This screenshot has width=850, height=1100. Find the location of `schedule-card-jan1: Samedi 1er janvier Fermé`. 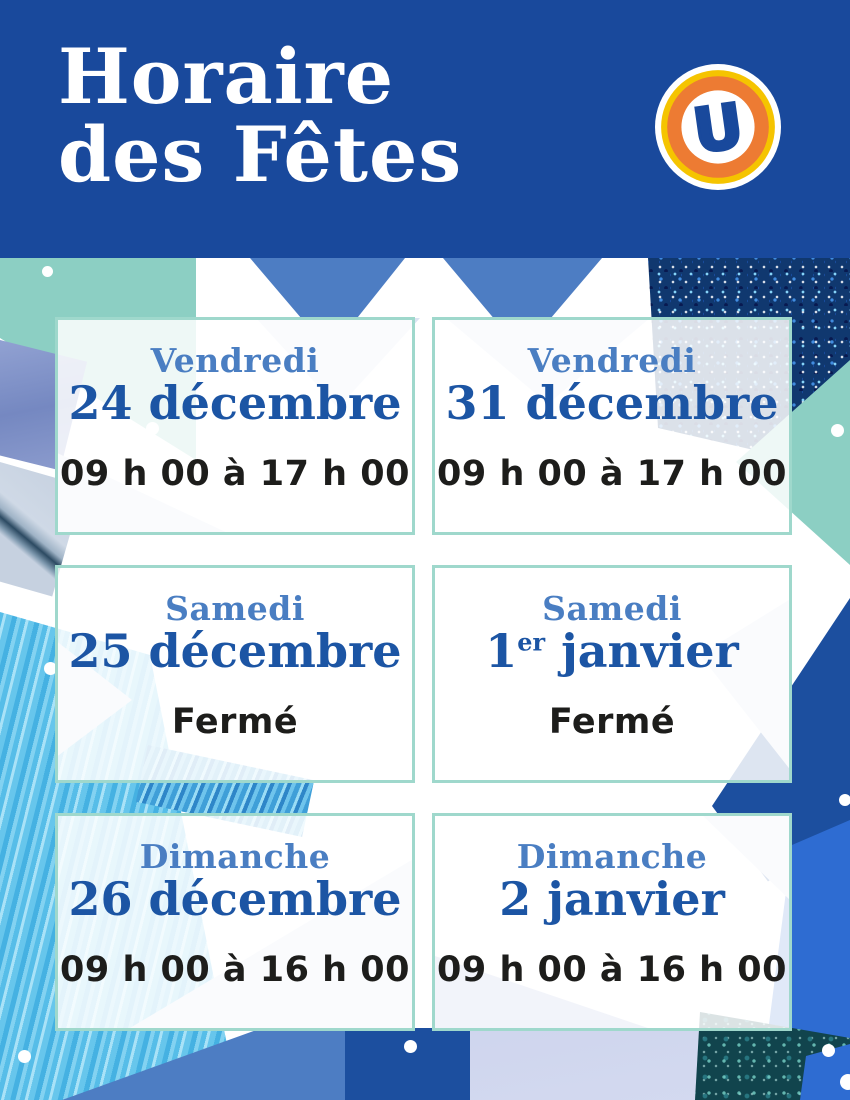

schedule-card-jan1: Samedi 1er janvier Fermé is located at coordinates (612, 674).